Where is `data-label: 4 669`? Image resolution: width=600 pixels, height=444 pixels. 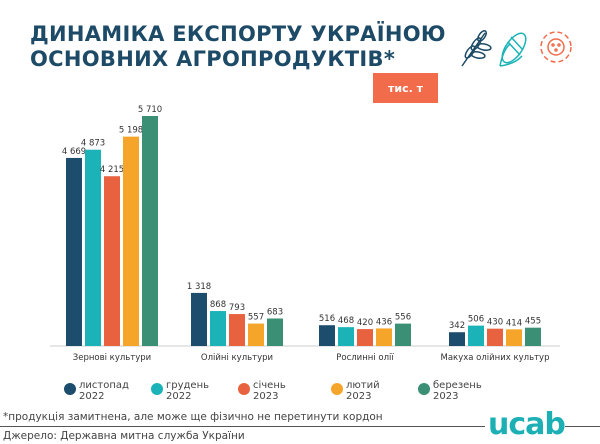 data-label: 4 669 is located at coordinates (74, 152).